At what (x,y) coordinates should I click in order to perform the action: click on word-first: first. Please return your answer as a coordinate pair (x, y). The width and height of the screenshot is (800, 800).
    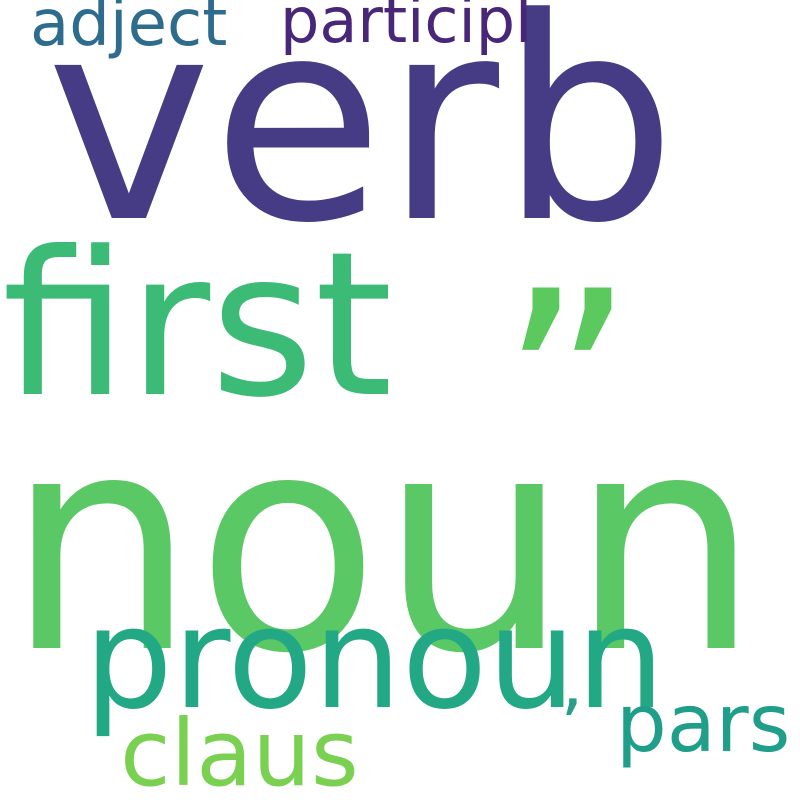
    Looking at the image, I should click on (197, 325).